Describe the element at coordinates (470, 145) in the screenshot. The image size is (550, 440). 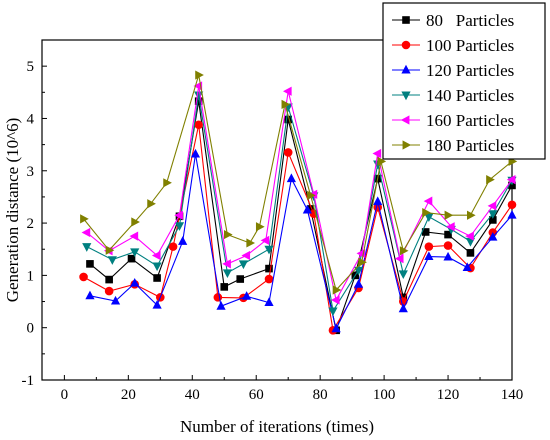
I see `legend-label: 180 Particles` at that location.